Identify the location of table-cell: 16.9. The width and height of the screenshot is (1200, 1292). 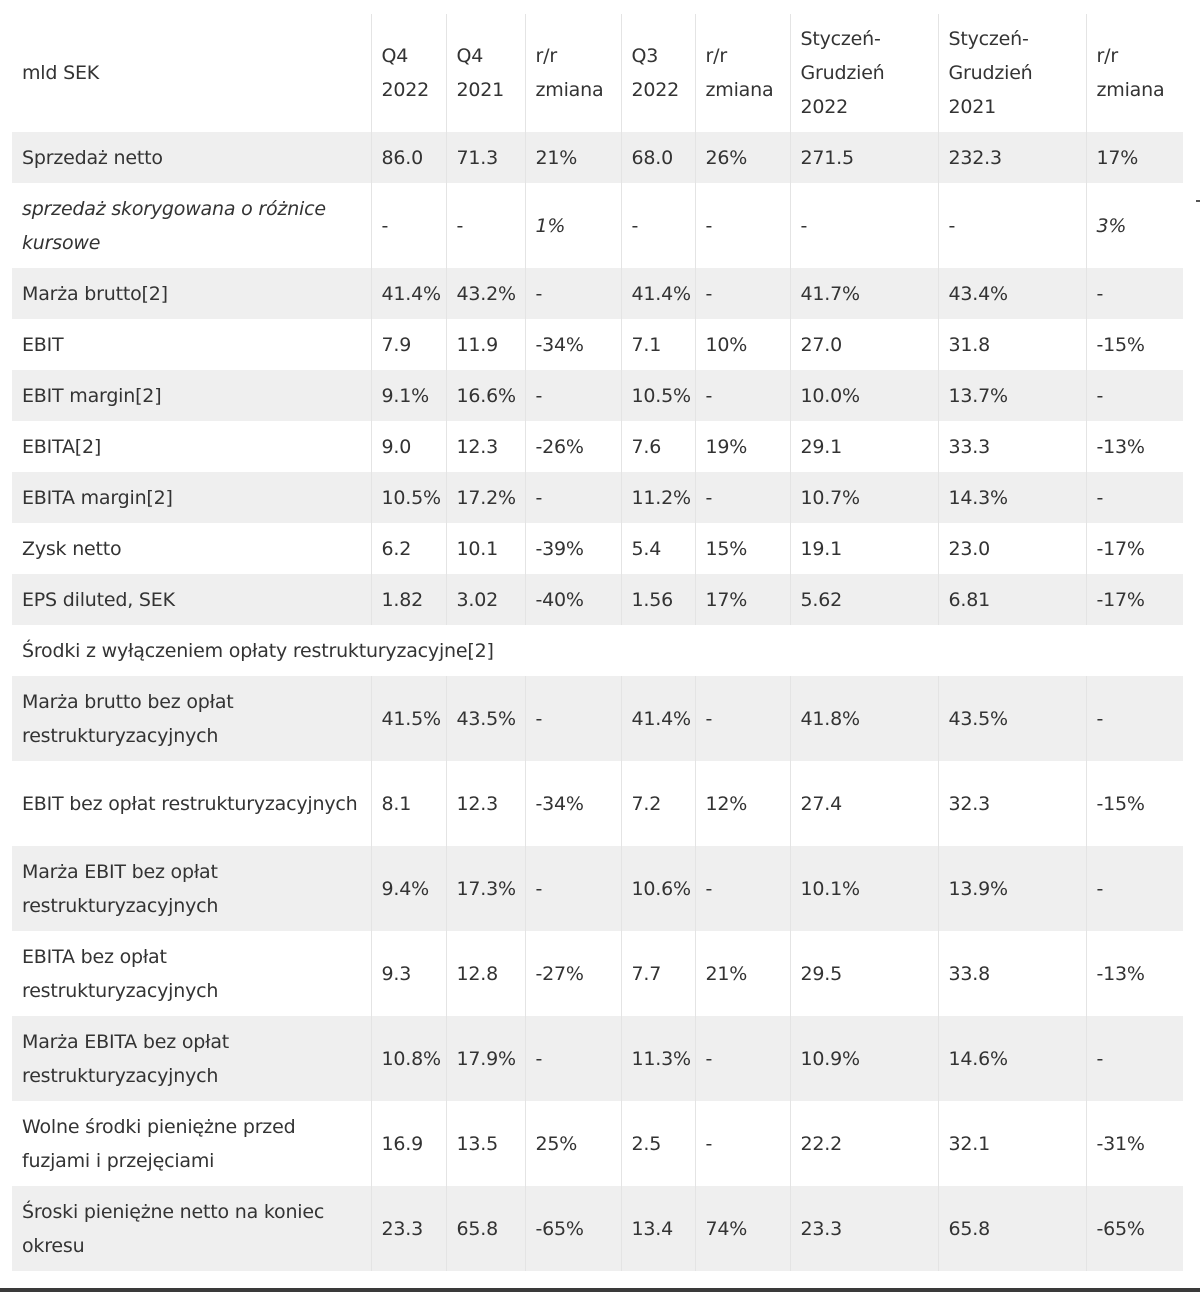
(409, 1143).